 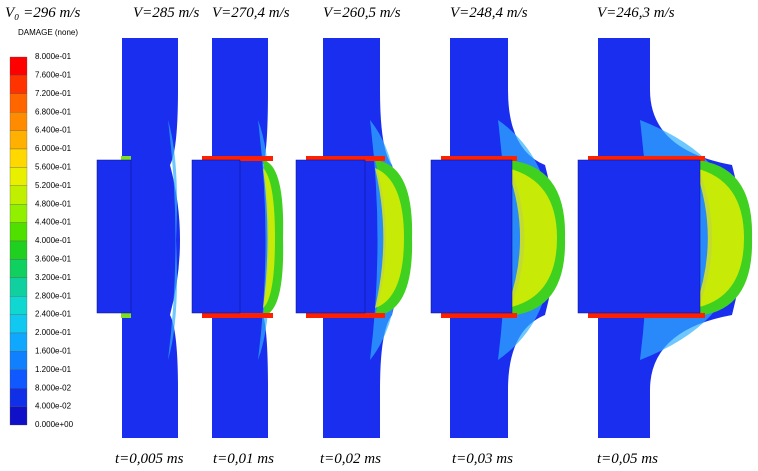 I want to click on legend-label: 4.000e-02, so click(x=53, y=406).